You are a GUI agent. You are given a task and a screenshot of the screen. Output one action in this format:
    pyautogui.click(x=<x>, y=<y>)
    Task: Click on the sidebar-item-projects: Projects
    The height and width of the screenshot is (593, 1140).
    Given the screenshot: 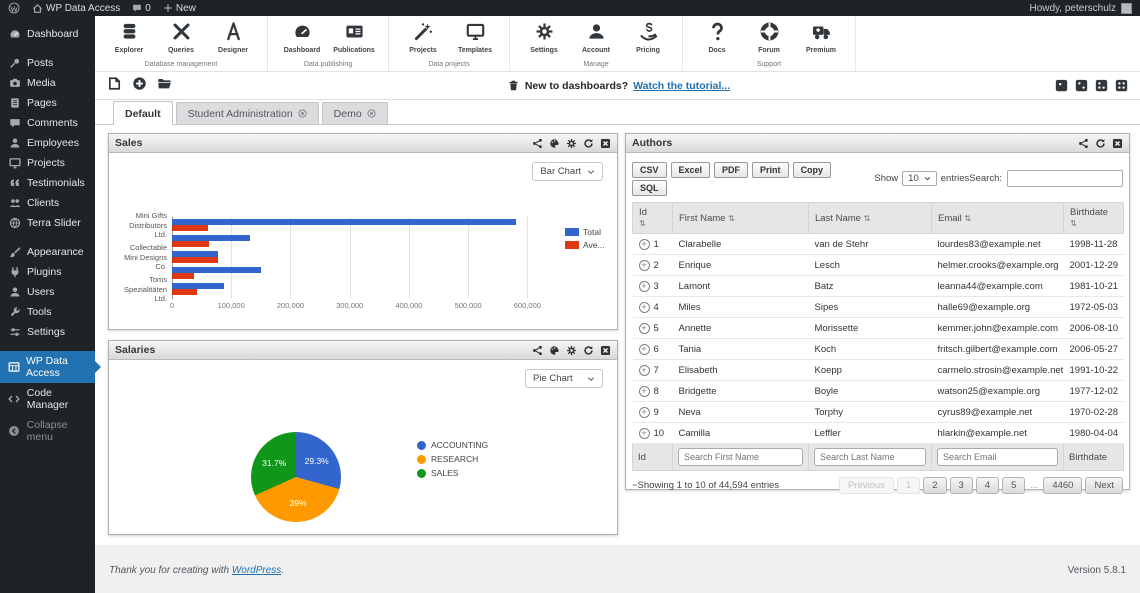 What is the action you would take?
    pyautogui.click(x=47, y=163)
    